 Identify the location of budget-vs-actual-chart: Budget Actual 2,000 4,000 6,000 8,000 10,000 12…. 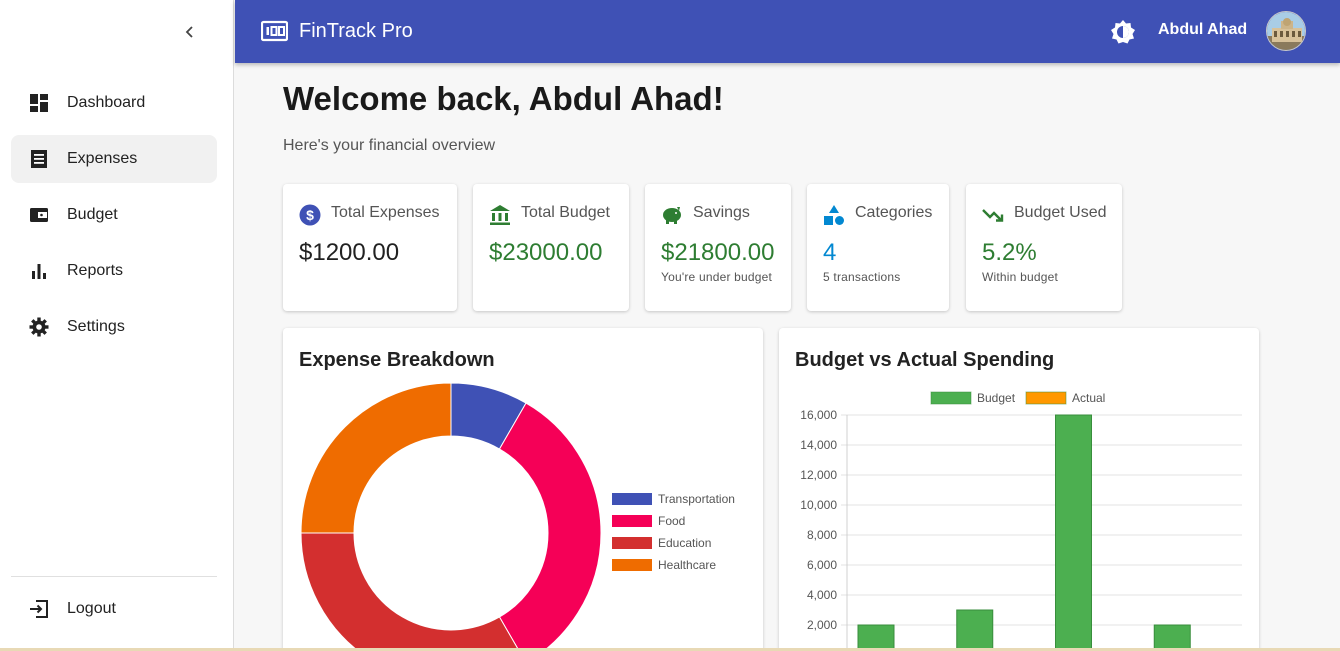
(1021, 521).